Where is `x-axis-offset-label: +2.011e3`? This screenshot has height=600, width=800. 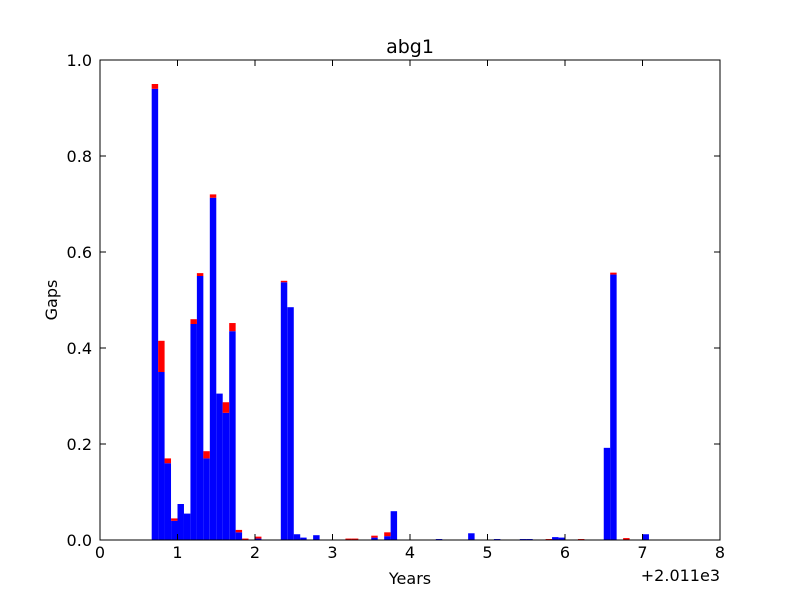 x-axis-offset-label: +2.011e3 is located at coordinates (680, 575).